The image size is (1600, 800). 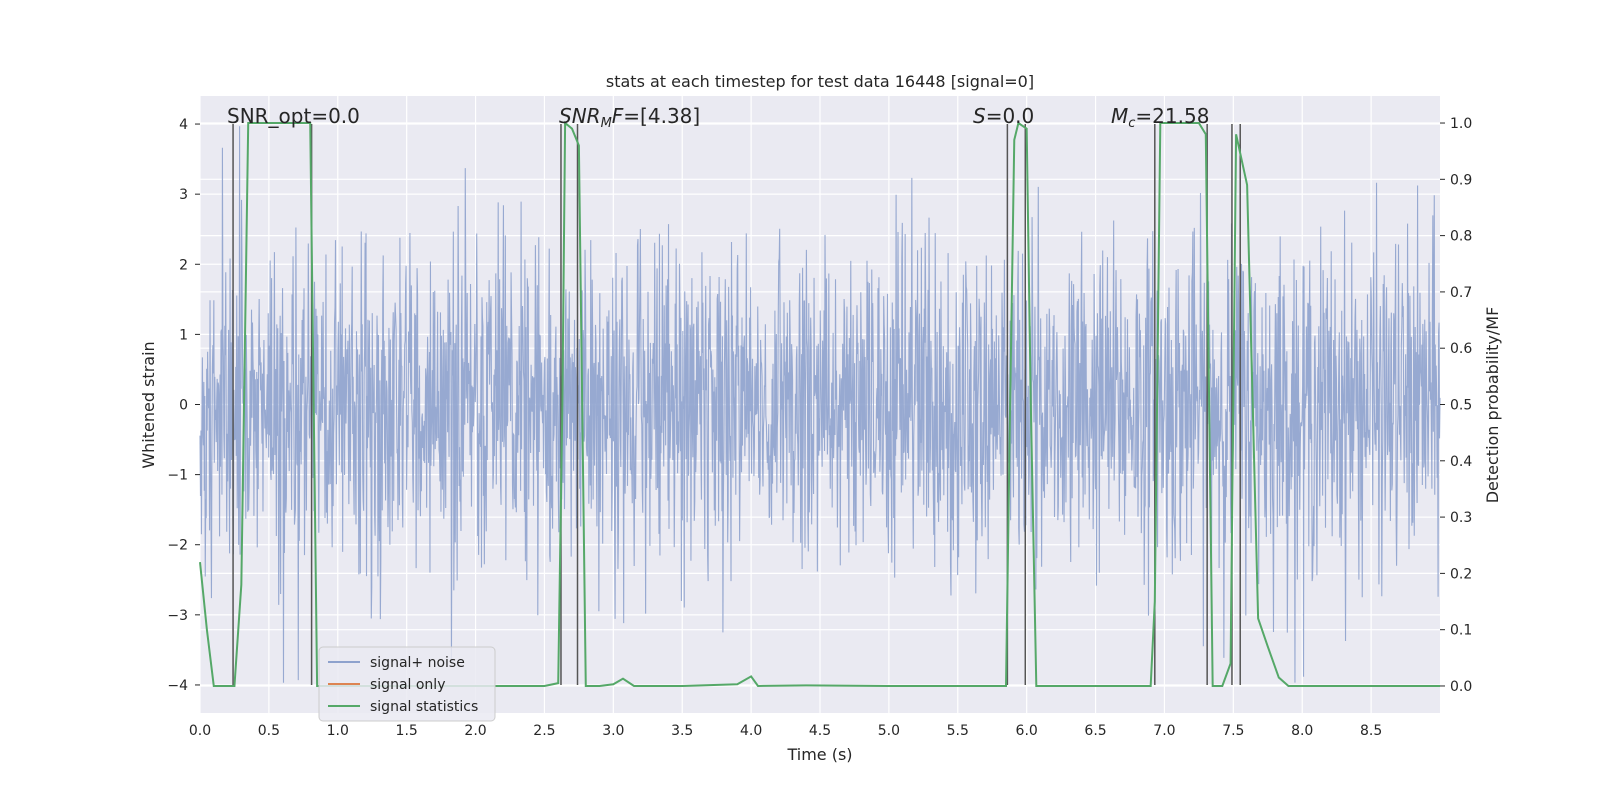 What do you see at coordinates (1461, 124) in the screenshot?
I see `y2-tick-label: 1.0` at bounding box center [1461, 124].